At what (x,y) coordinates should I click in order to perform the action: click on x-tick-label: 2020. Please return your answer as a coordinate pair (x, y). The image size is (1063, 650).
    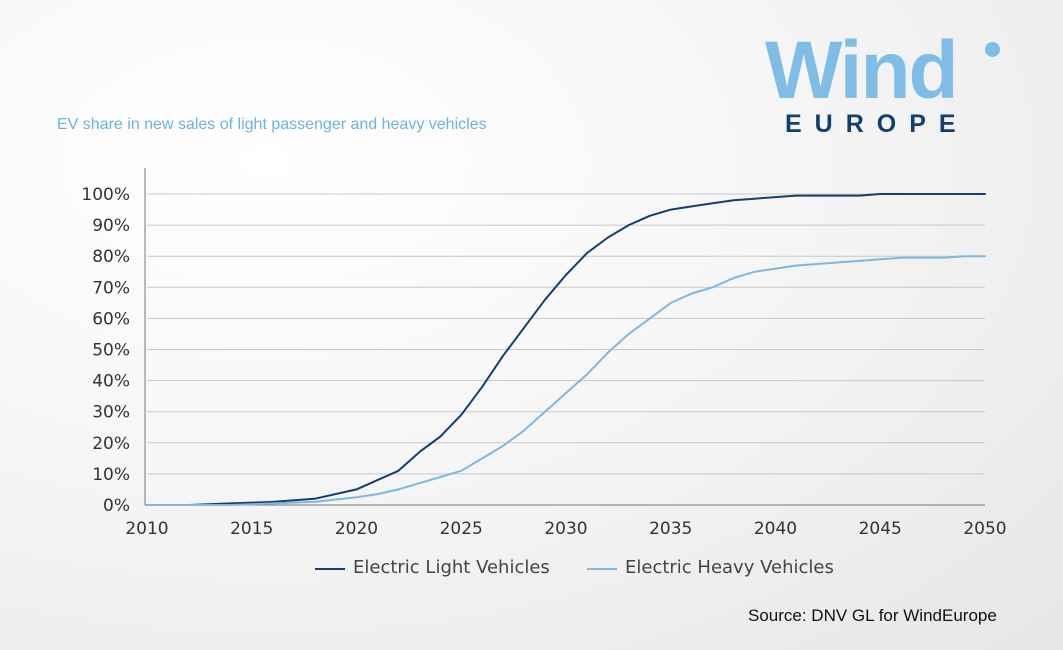
    Looking at the image, I should click on (356, 529).